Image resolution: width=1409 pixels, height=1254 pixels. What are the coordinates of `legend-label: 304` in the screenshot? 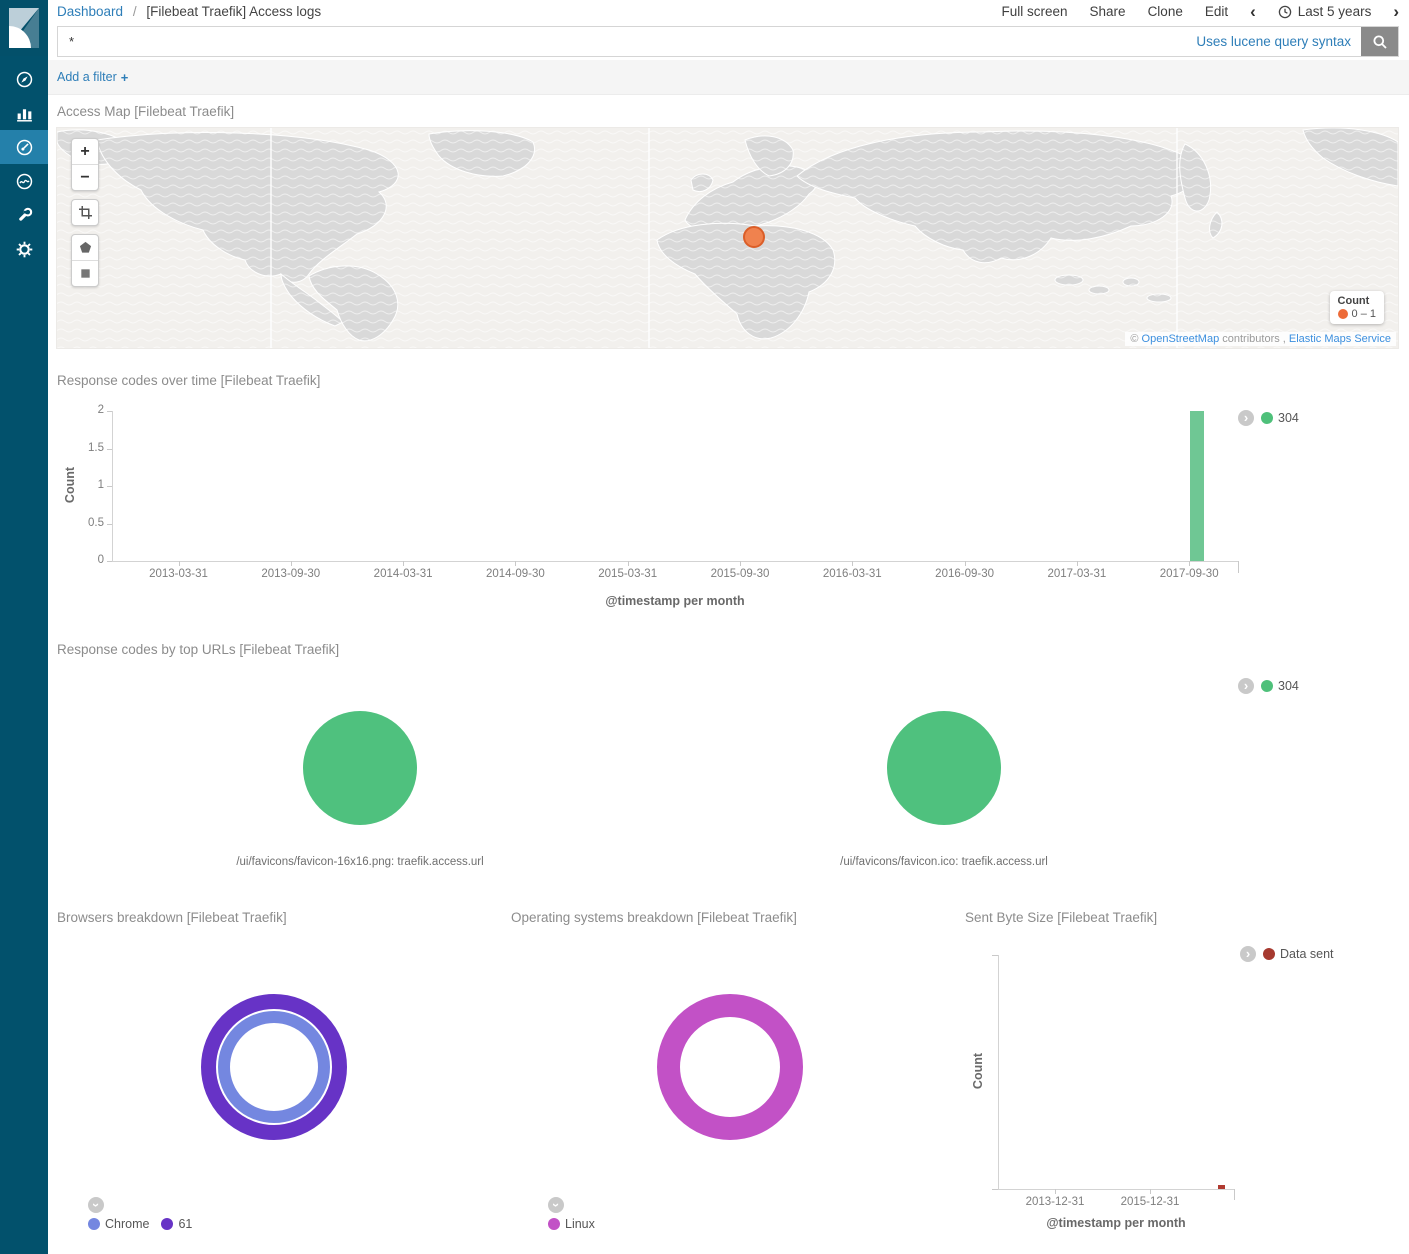 It's located at (1288, 686).